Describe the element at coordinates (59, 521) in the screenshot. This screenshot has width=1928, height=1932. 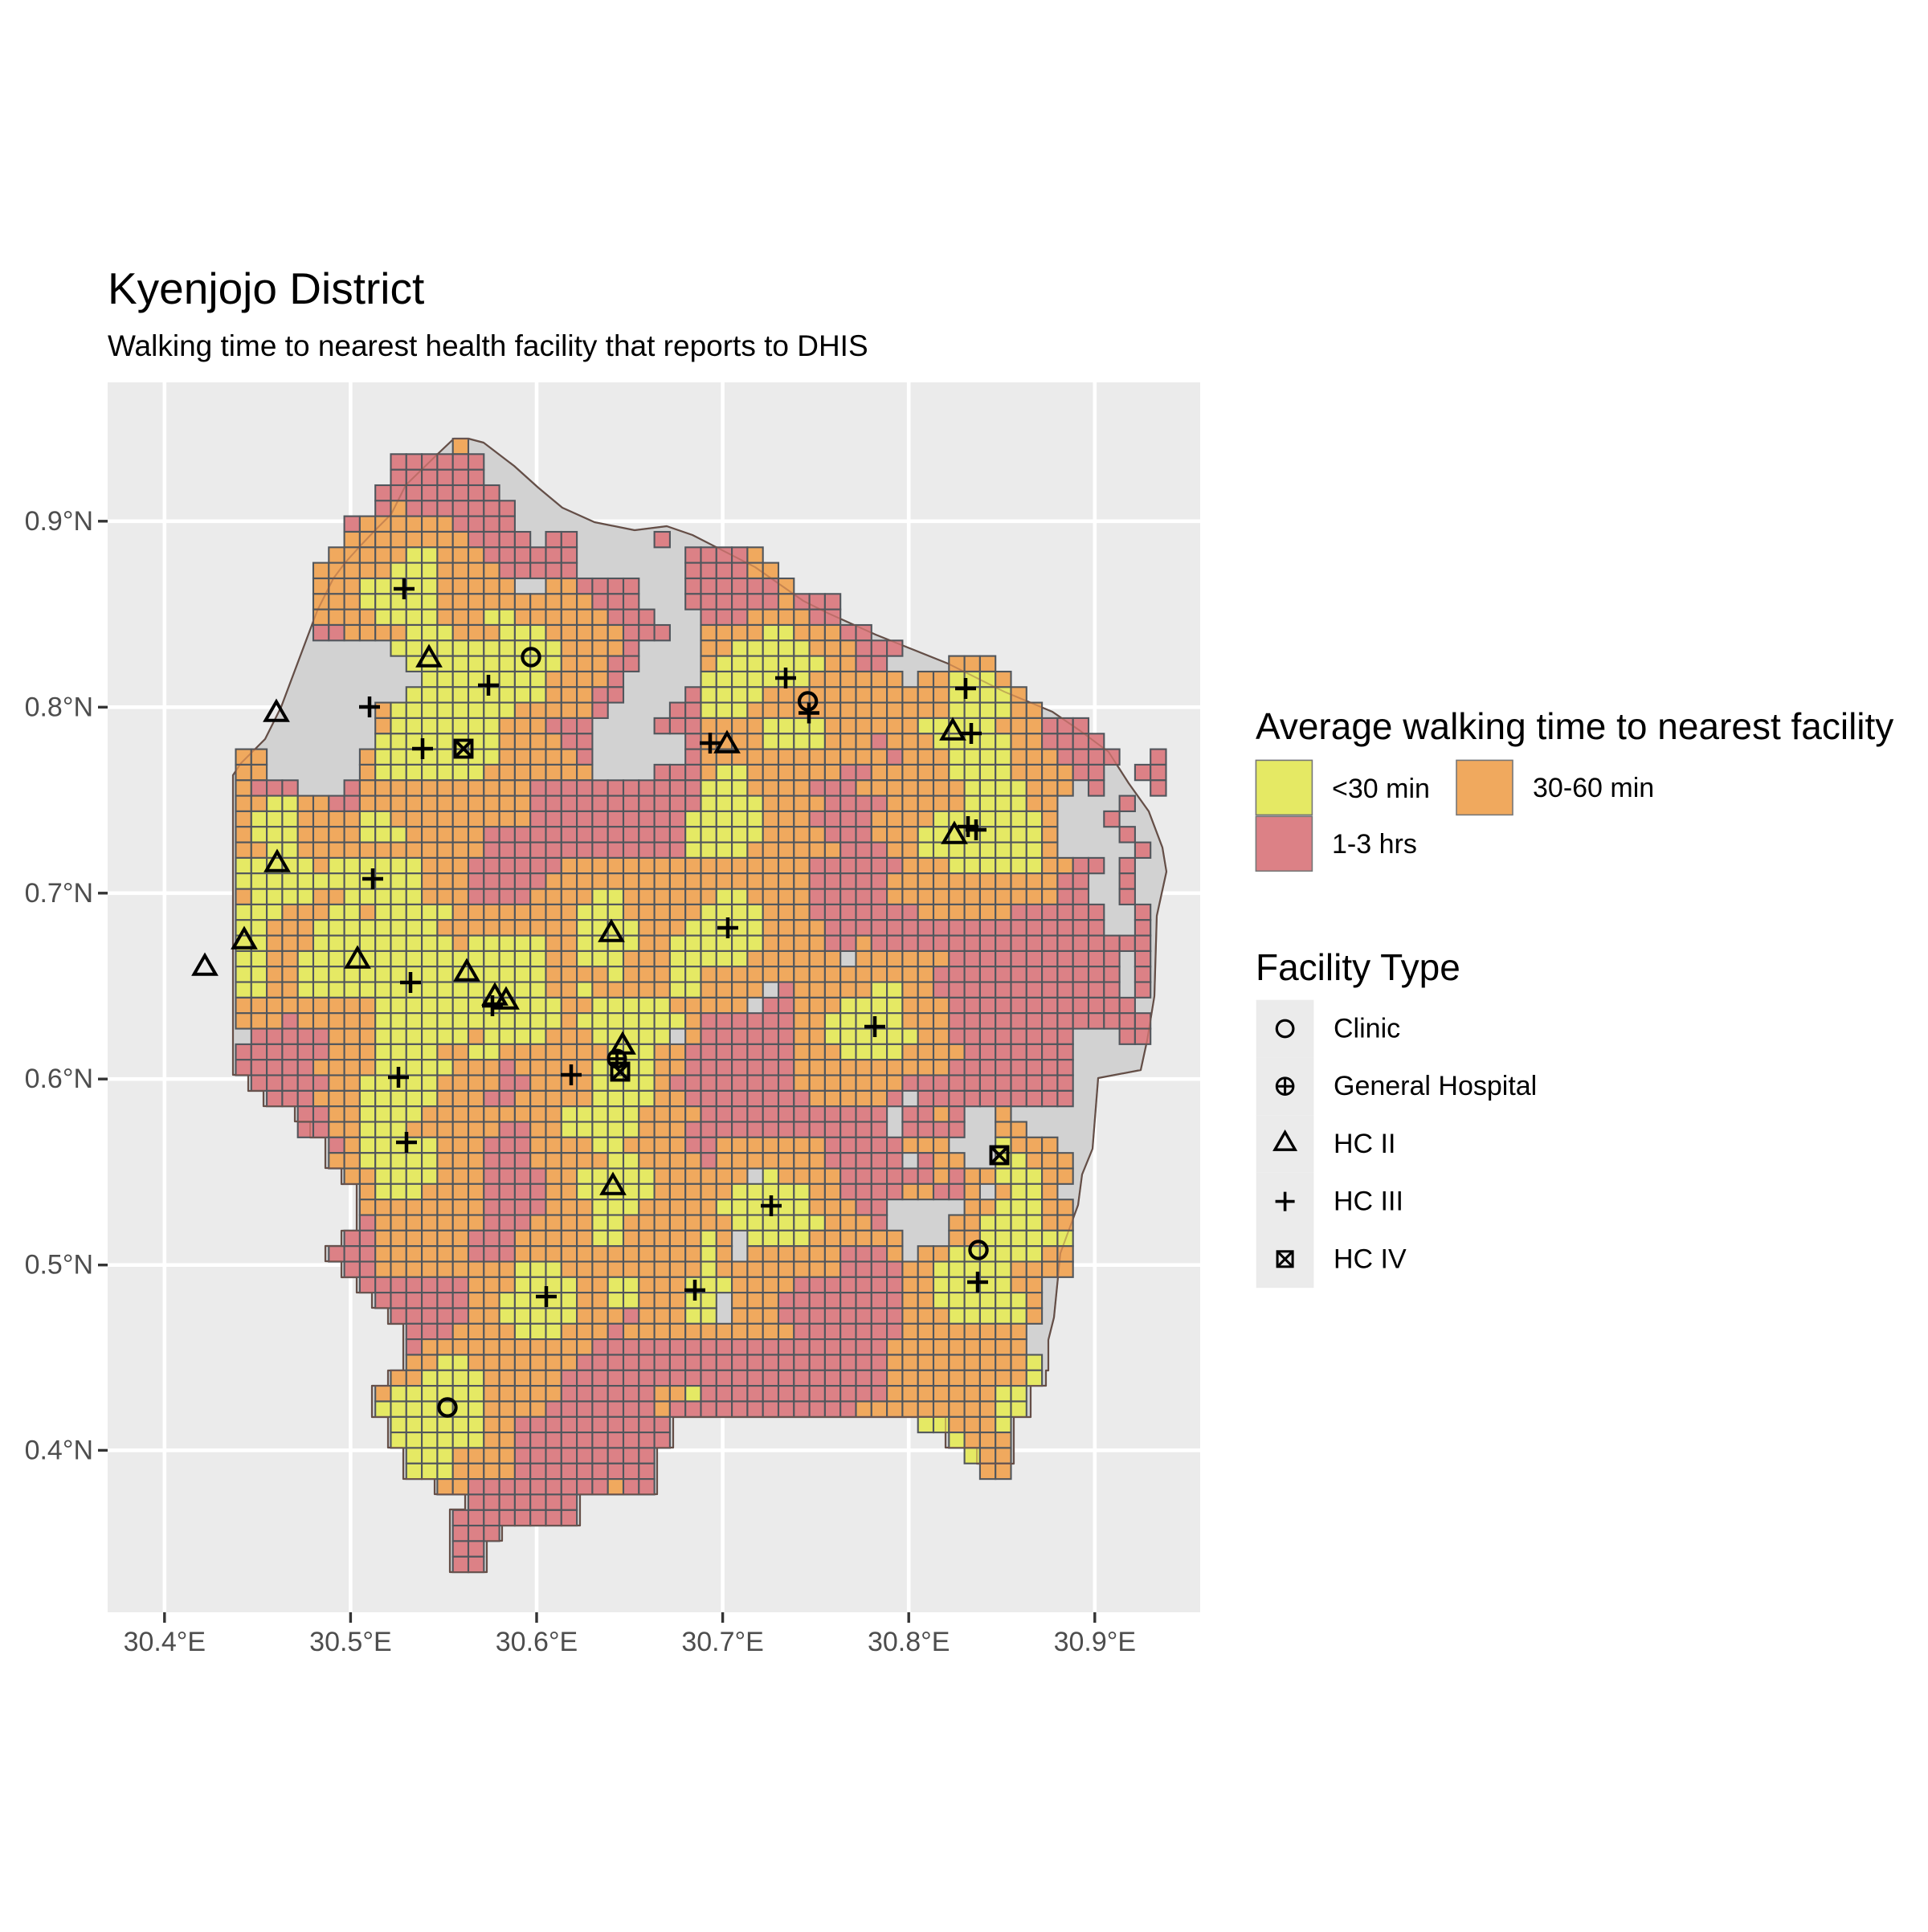
I see `svg-text: 0.9°N` at that location.